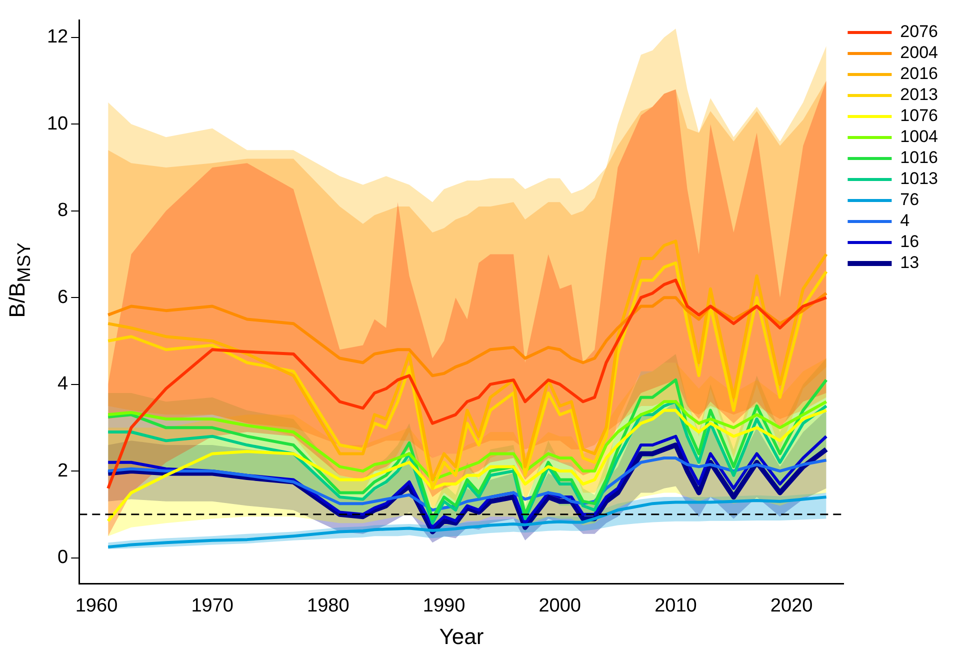  What do you see at coordinates (63, 297) in the screenshot?
I see `y-tick-label: 6` at bounding box center [63, 297].